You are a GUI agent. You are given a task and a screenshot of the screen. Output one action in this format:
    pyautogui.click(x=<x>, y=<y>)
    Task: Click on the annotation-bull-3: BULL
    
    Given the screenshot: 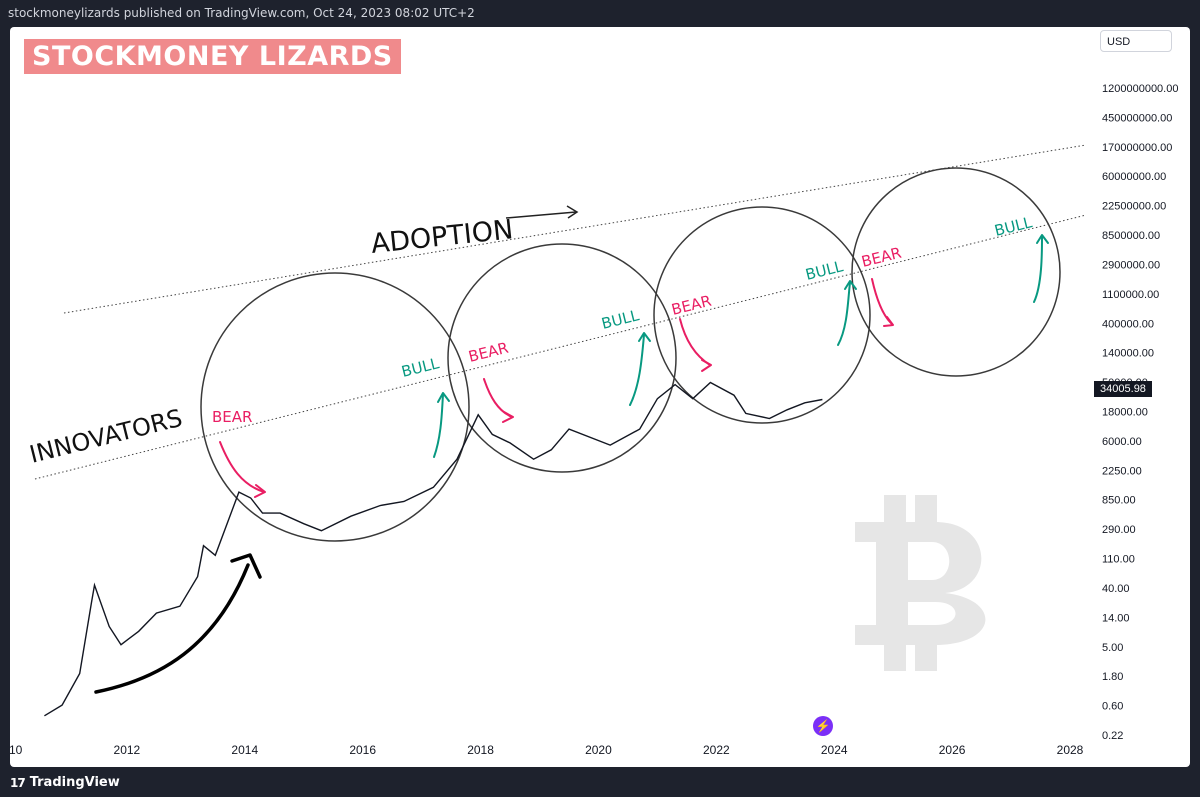 What is the action you would take?
    pyautogui.click(x=825, y=270)
    